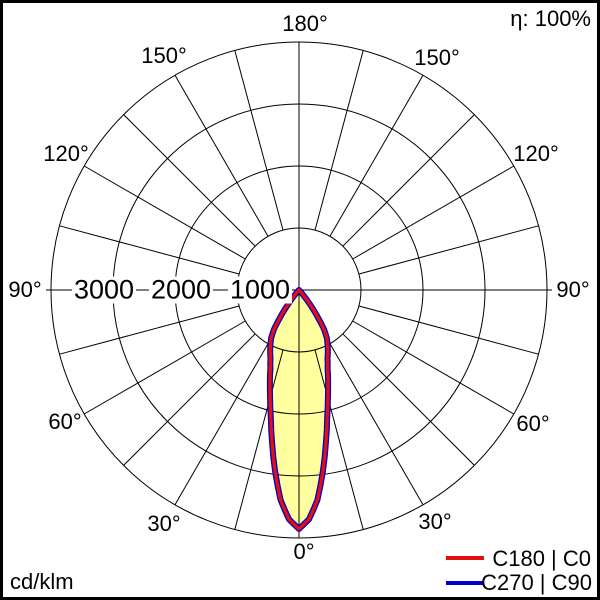 The height and width of the screenshot is (600, 600). I want to click on legend-line-c180-c0, so click(465, 558).